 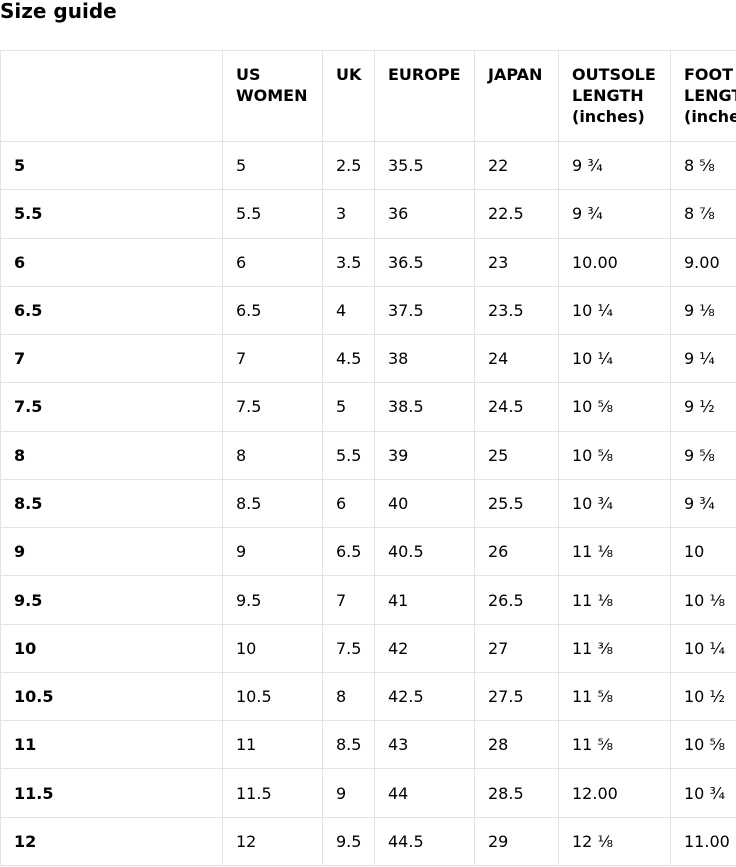 What do you see at coordinates (111, 648) in the screenshot?
I see `size-cell: 10` at bounding box center [111, 648].